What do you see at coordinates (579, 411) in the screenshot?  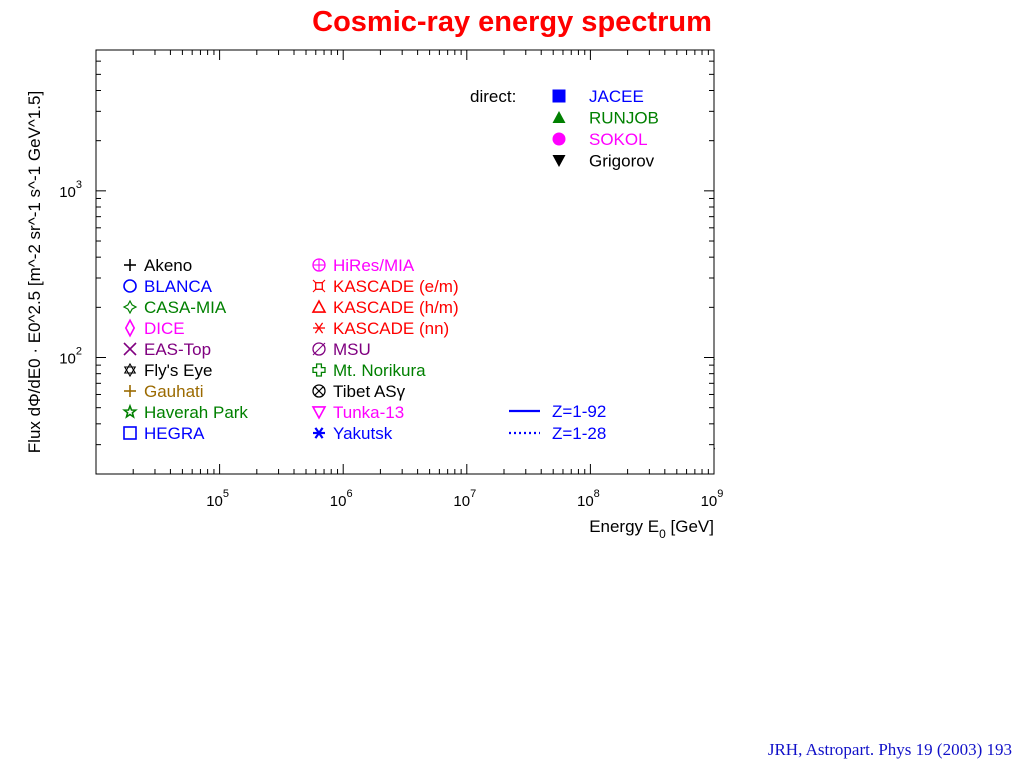 I see `legend-label: Z=1-92` at bounding box center [579, 411].